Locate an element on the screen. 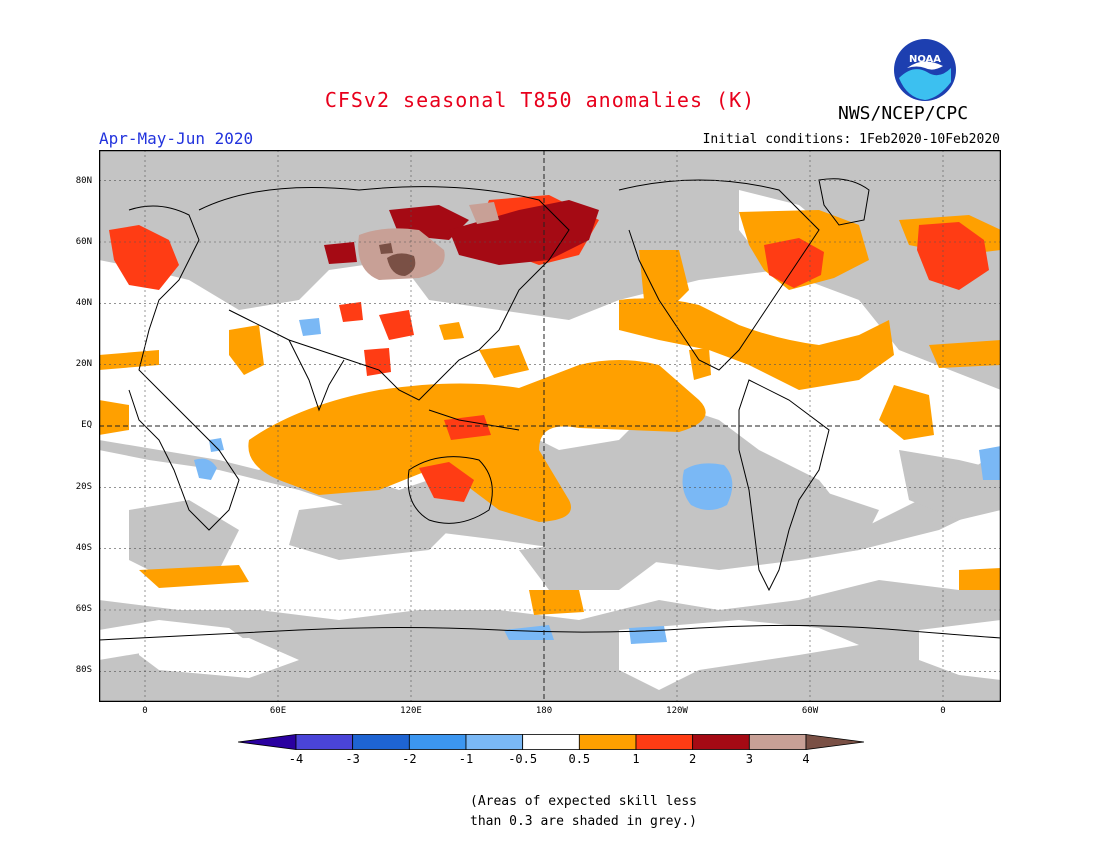  logo-text: NOAA is located at coordinates (925, 59).